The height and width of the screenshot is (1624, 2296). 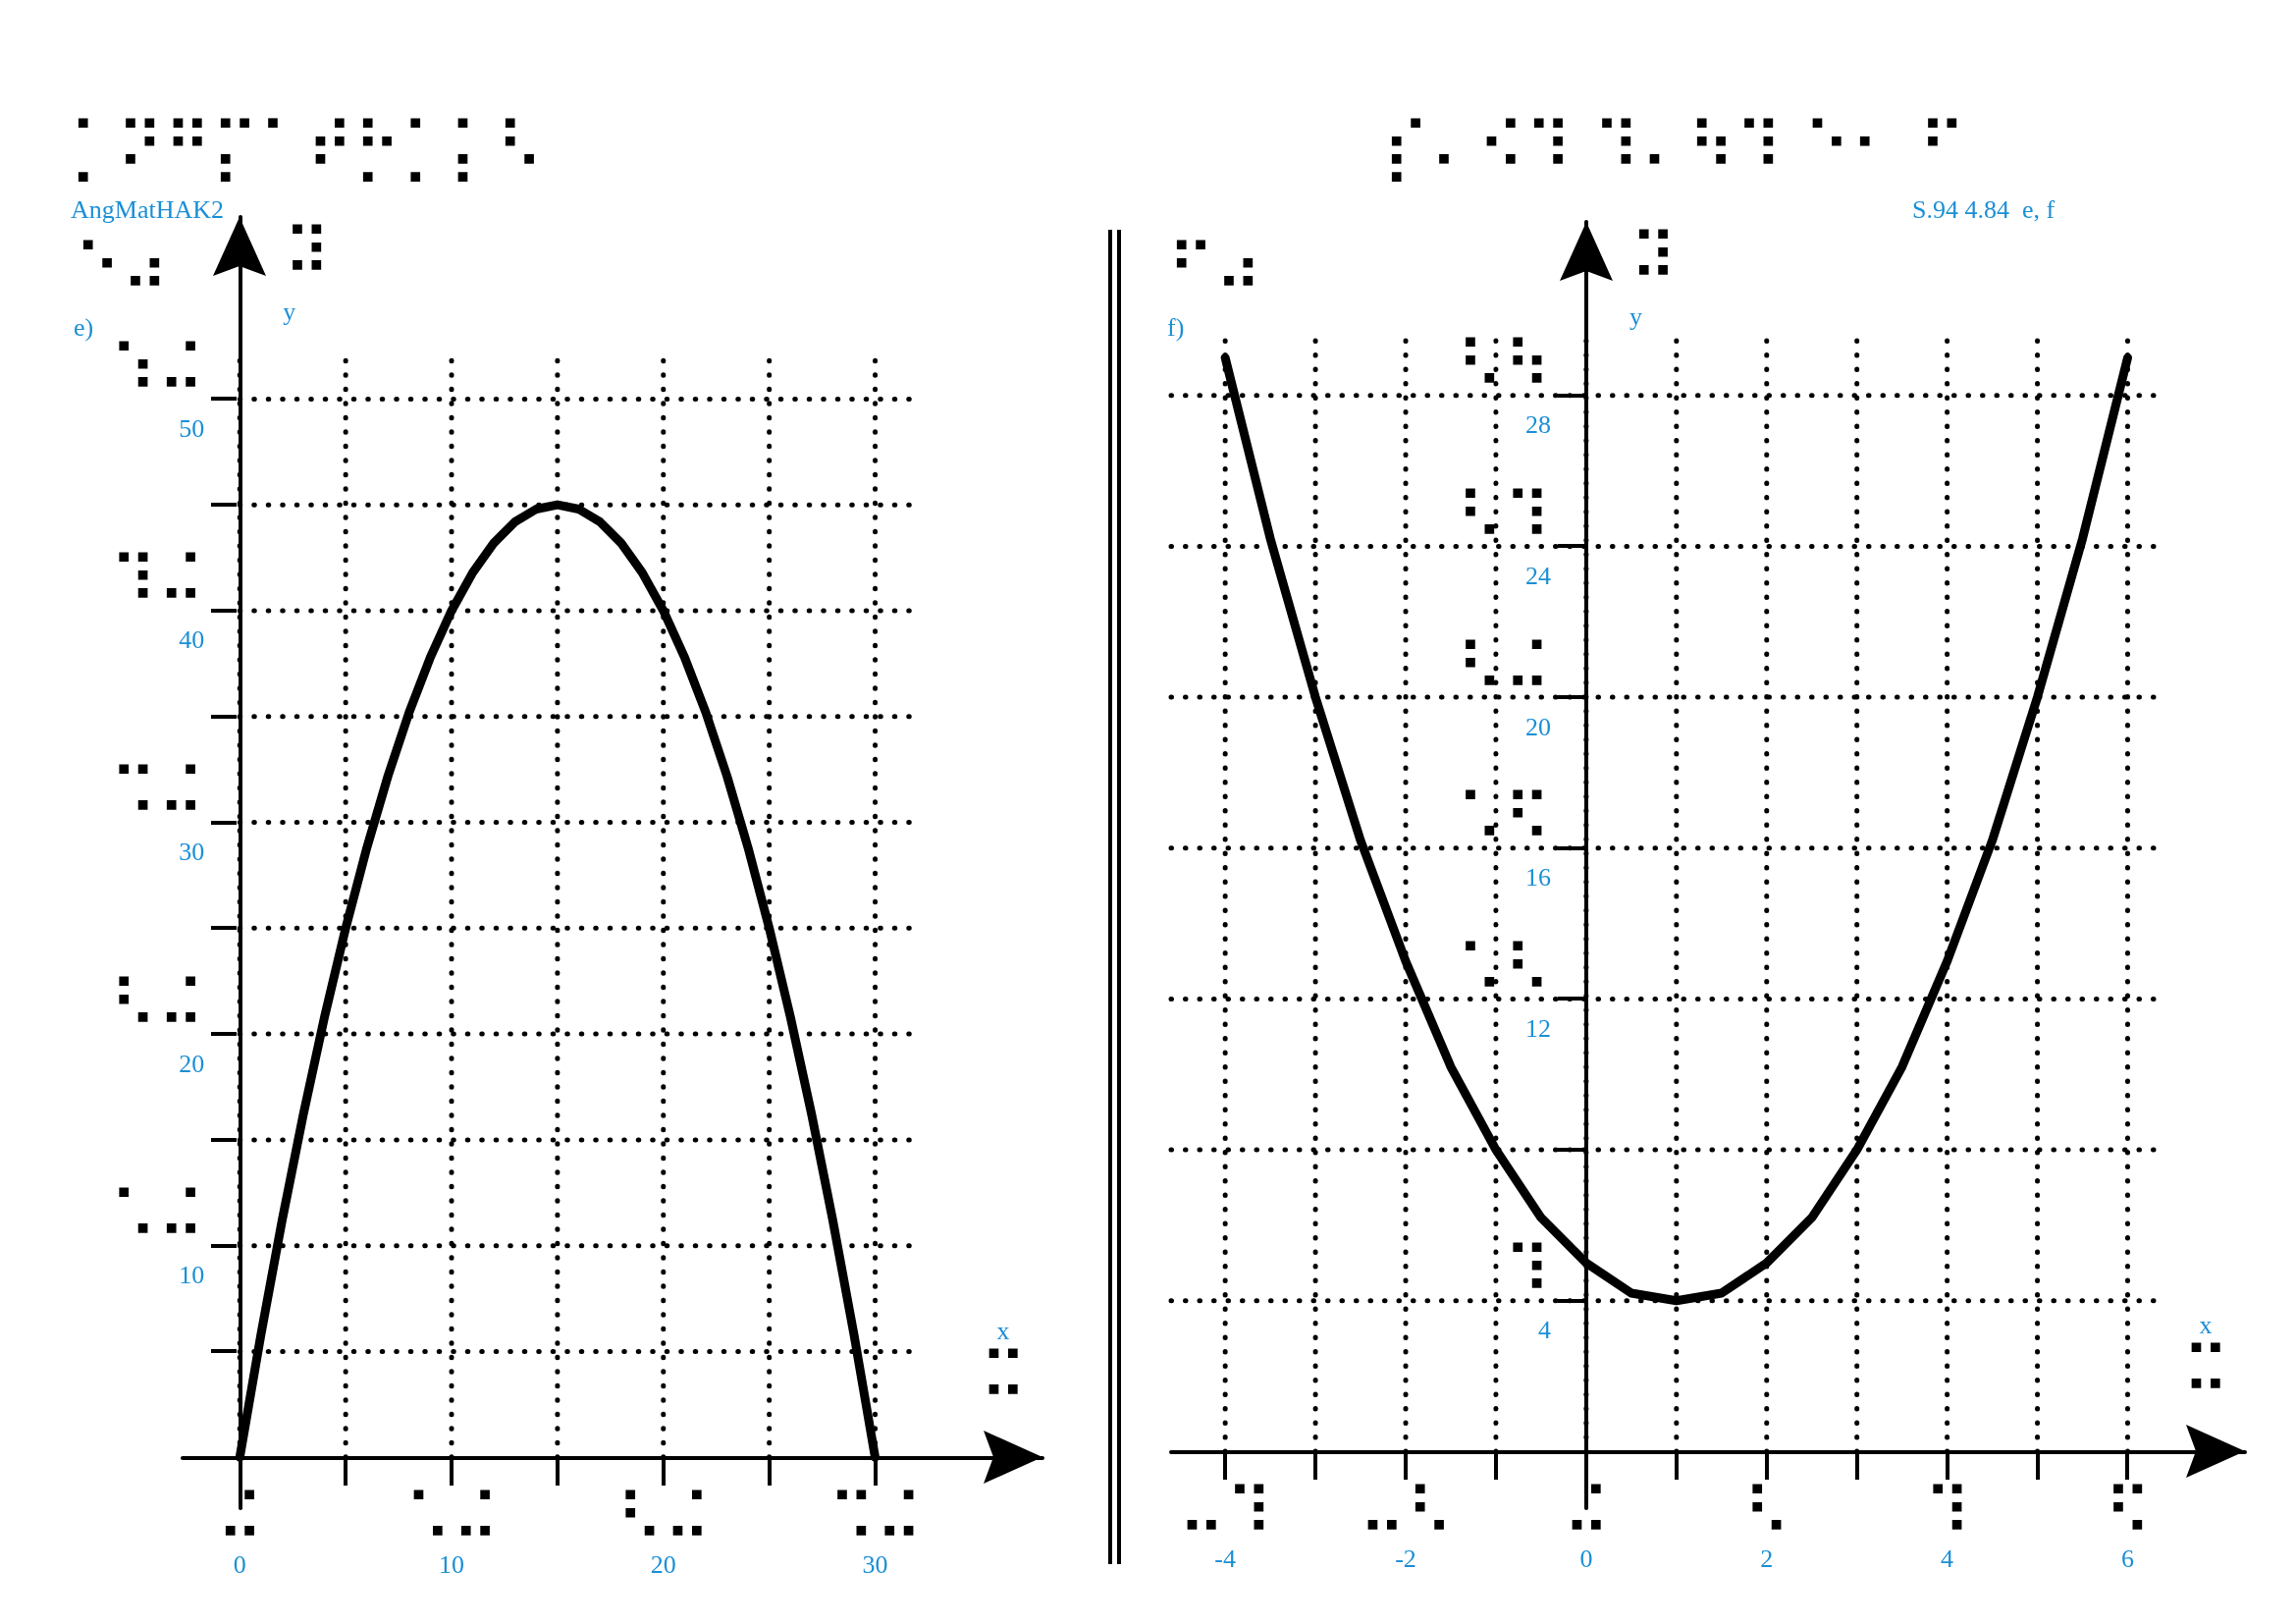 What do you see at coordinates (1503, 534) in the screenshot?
I see `y-tick-label: ⠣⠹ 24` at bounding box center [1503, 534].